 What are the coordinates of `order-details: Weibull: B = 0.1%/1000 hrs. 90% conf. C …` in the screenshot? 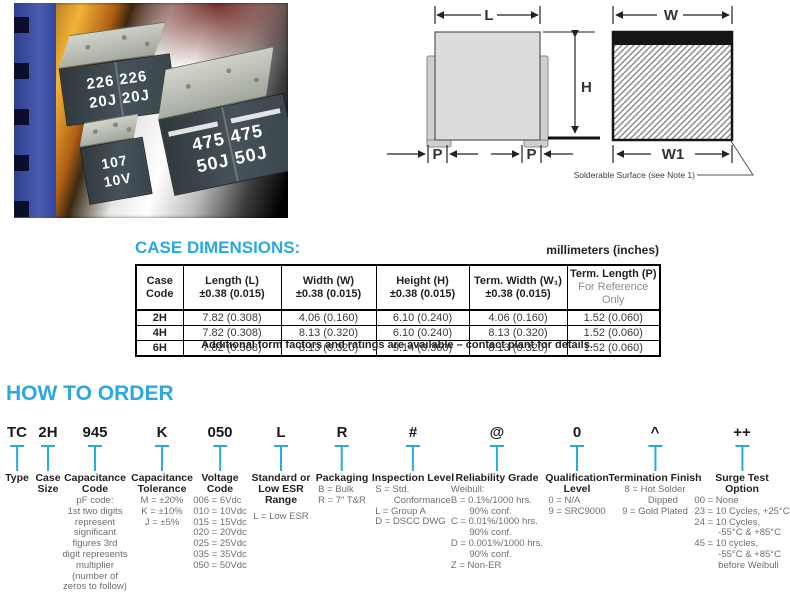 It's located at (497, 527).